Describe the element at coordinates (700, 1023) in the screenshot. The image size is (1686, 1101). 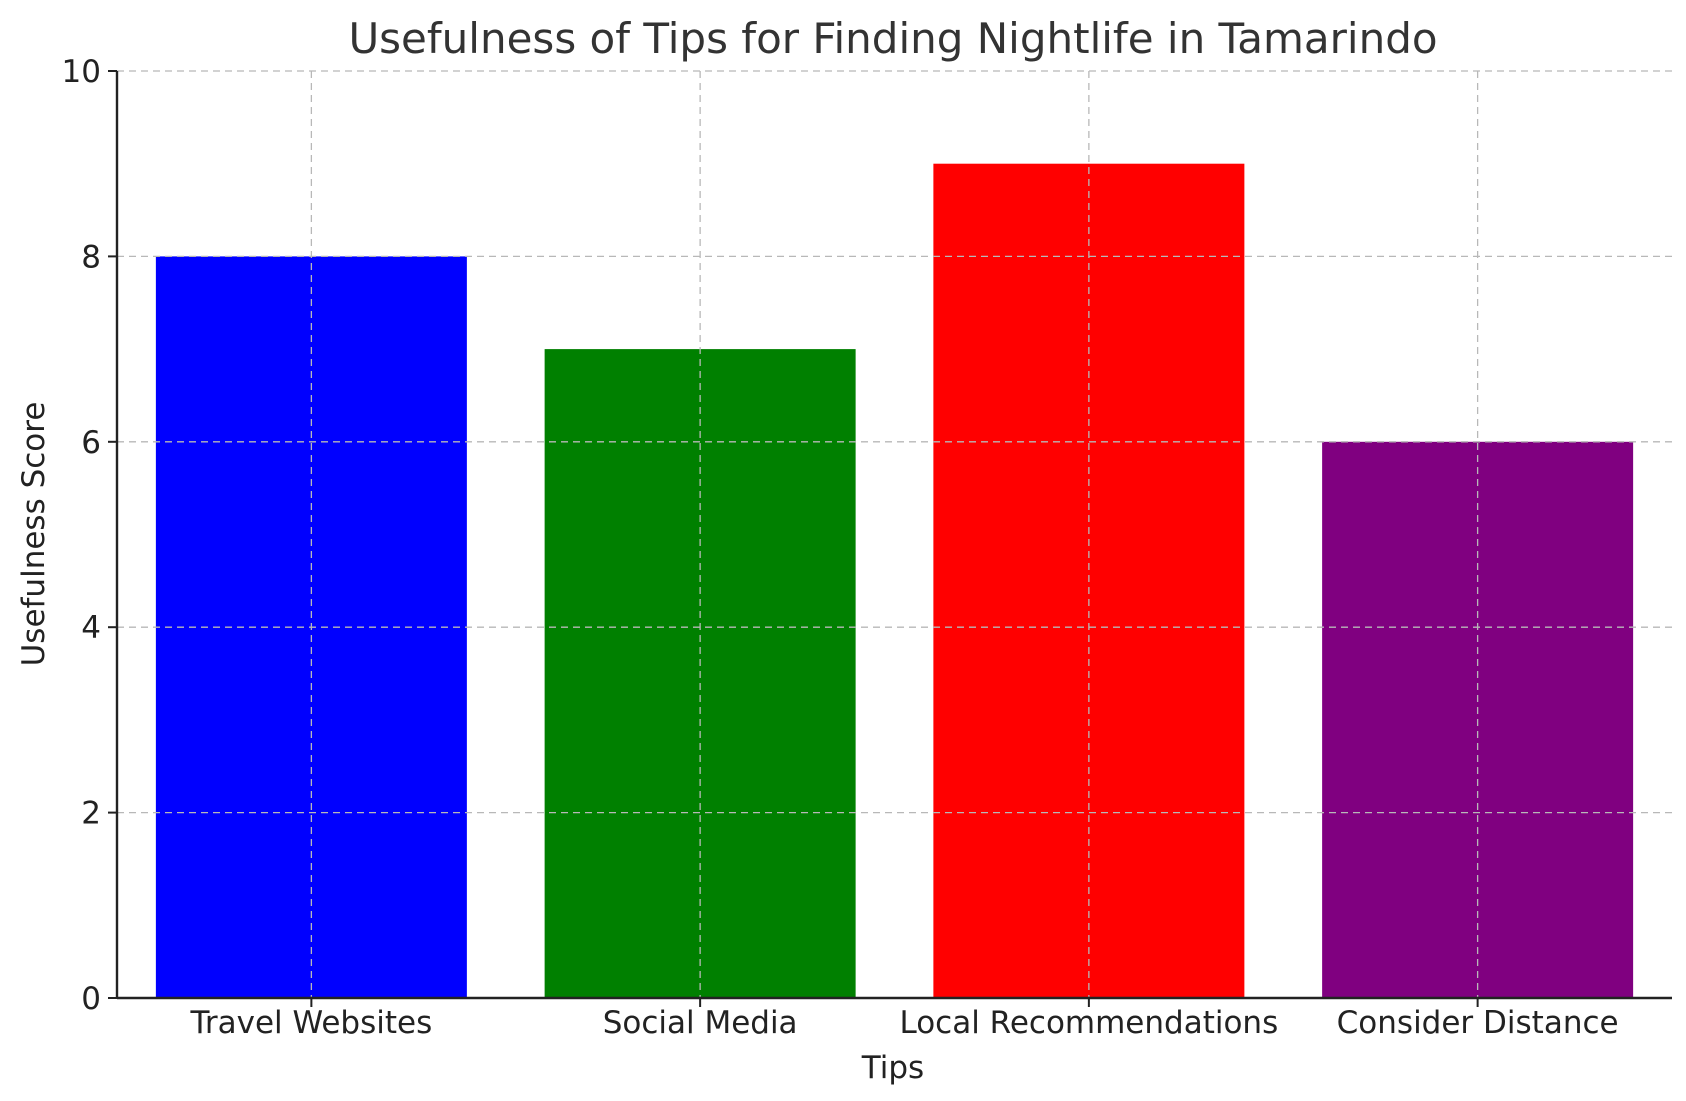
I see `x-tick-label: Social Media` at that location.